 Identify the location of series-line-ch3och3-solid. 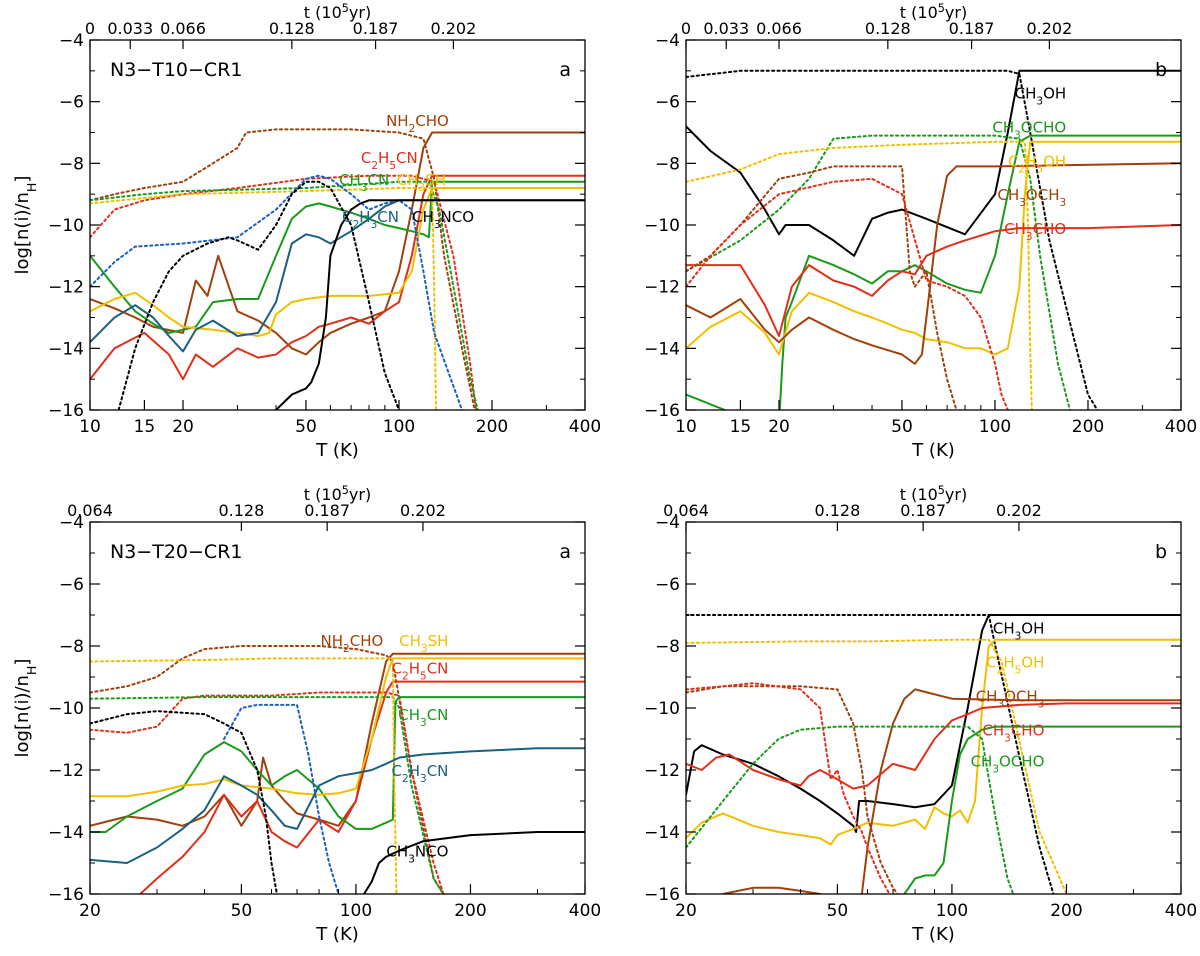
(933, 263).